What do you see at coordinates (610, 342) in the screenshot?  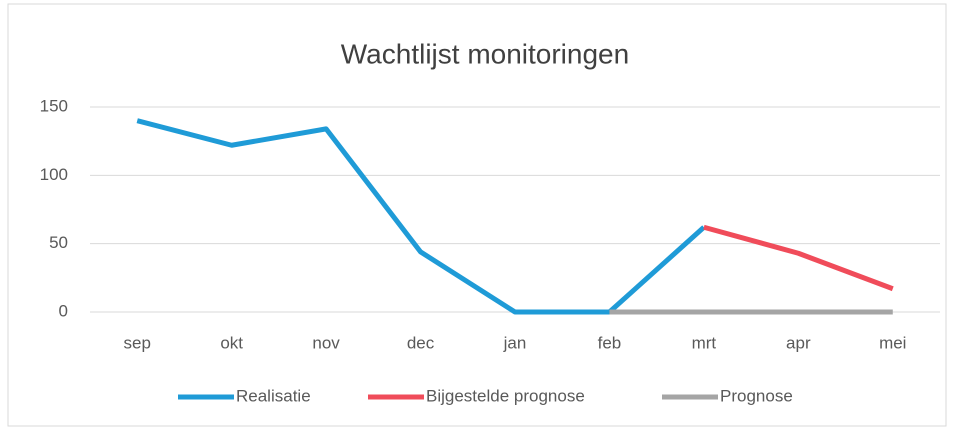 I see `x-tick-label: feb` at bounding box center [610, 342].